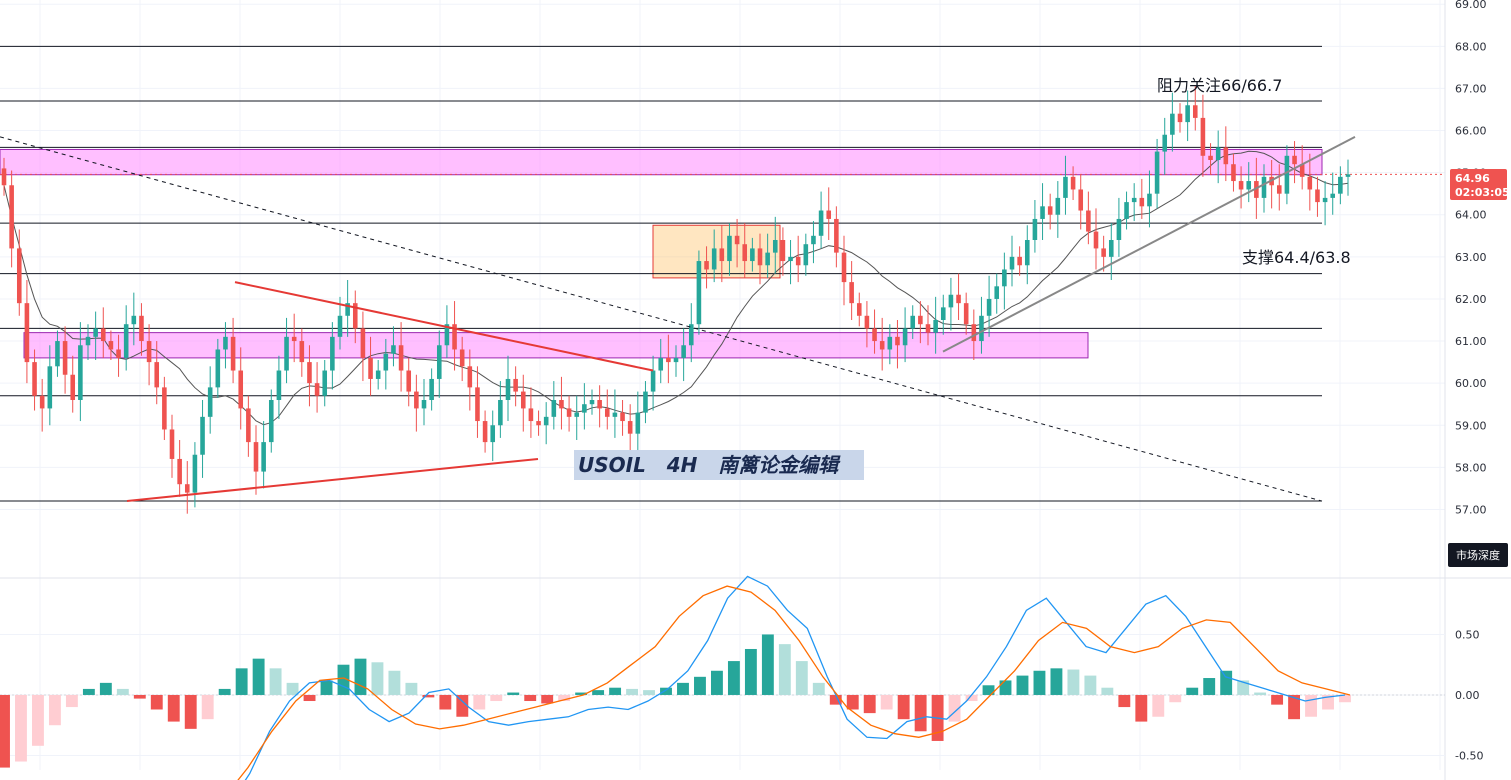 The width and height of the screenshot is (1511, 780). What do you see at coordinates (1482, 192) in the screenshot?
I see `candle-countdown: 02:03:05` at bounding box center [1482, 192].